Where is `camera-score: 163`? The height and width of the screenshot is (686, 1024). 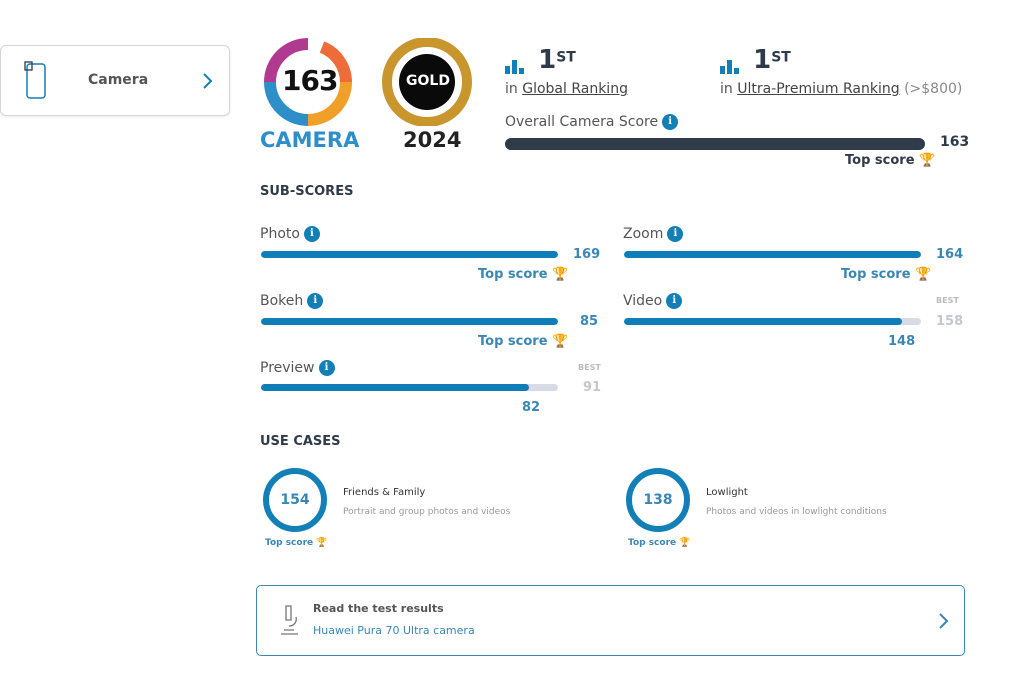
camera-score: 163 is located at coordinates (310, 80).